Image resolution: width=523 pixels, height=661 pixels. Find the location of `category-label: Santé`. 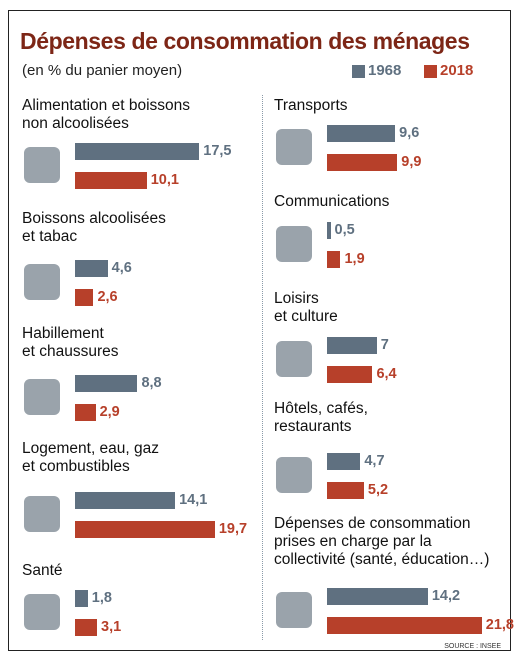

category-label: Santé is located at coordinates (42, 570).